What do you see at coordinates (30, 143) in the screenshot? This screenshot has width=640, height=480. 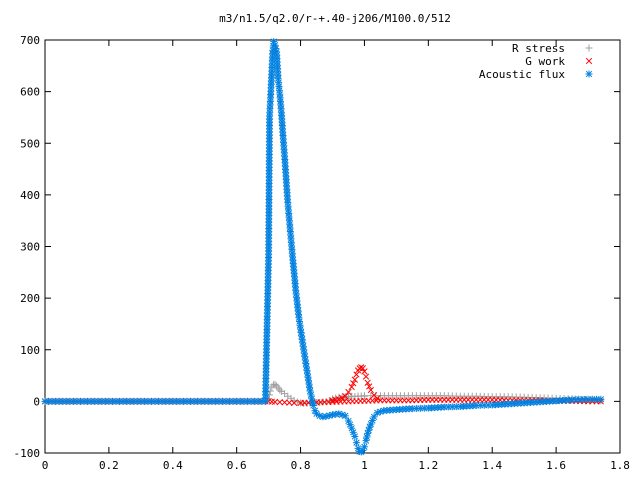 I see `y-tick-label: 500` at bounding box center [30, 143].